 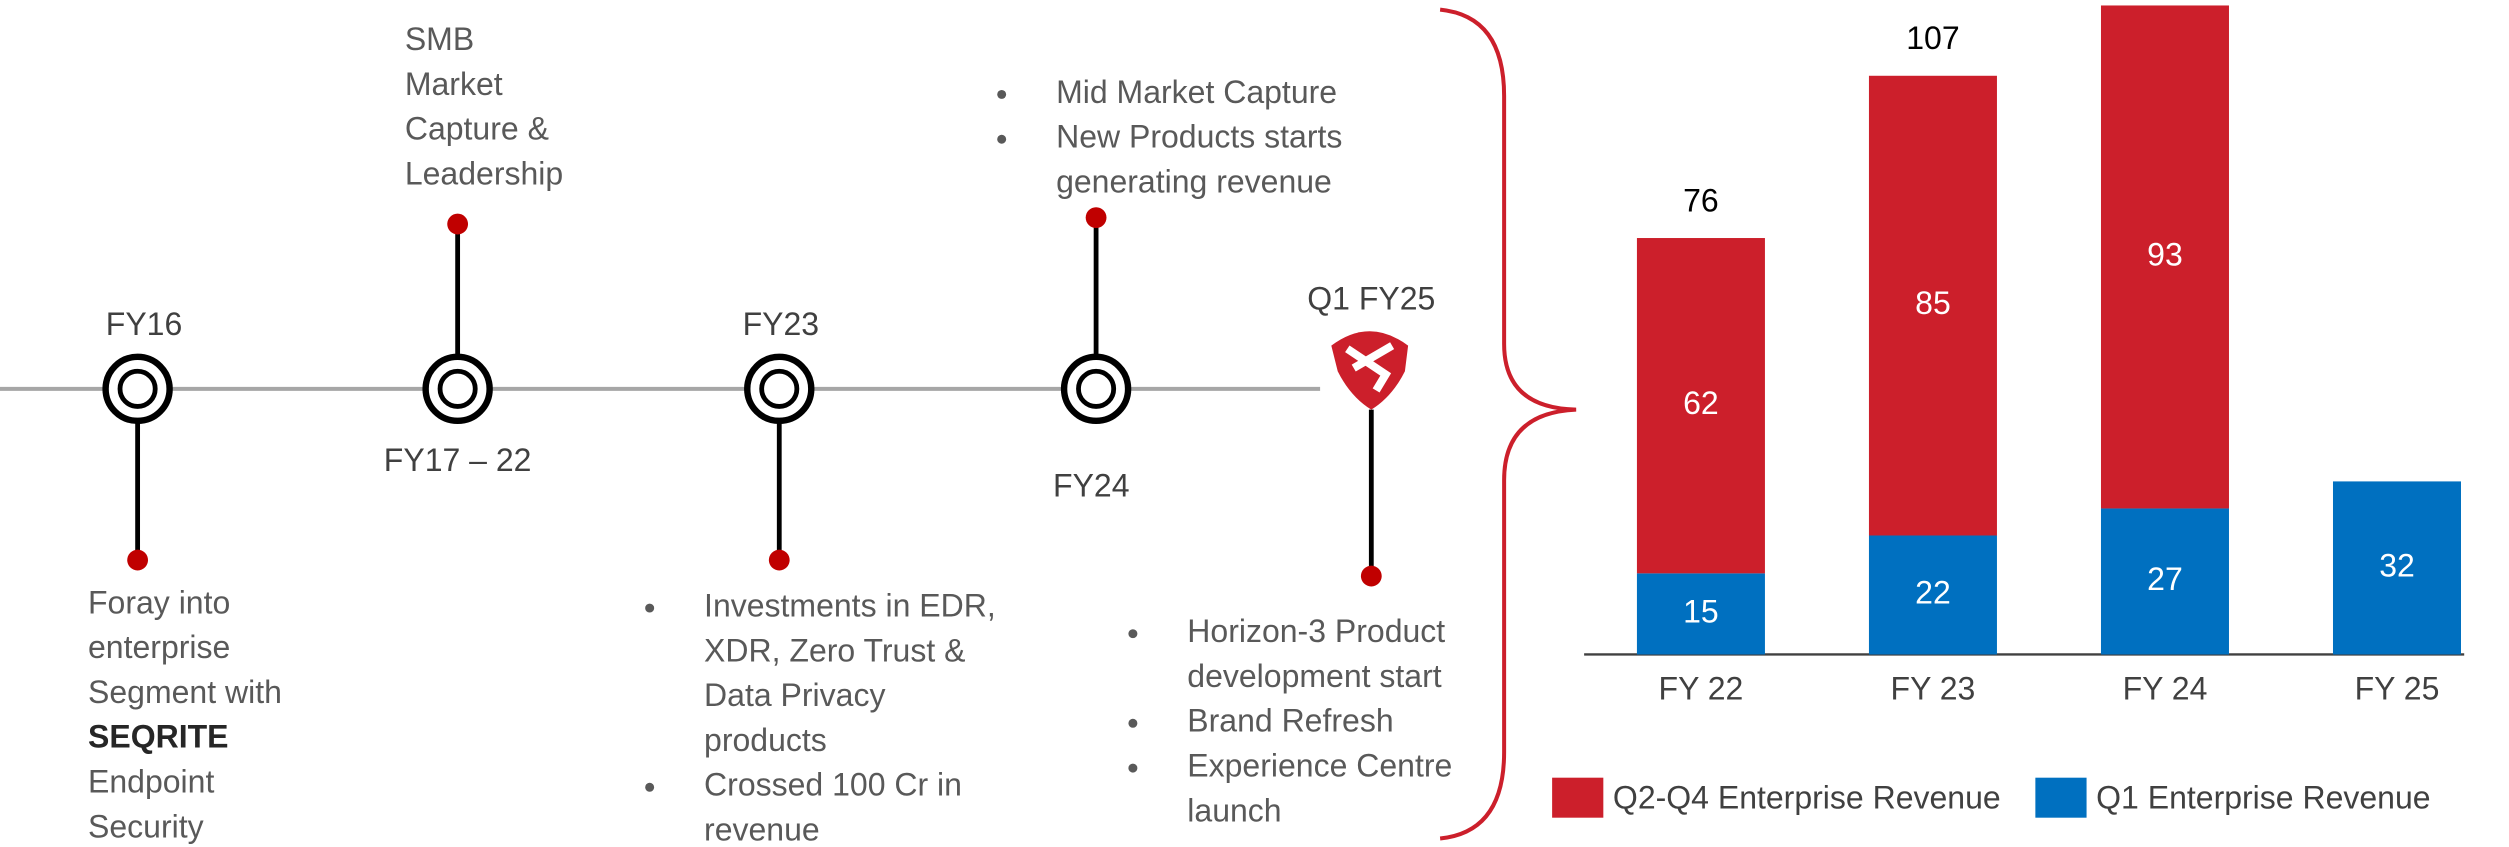 What do you see at coordinates (794, 695) in the screenshot?
I see `bullet-text: Data Privacy` at bounding box center [794, 695].